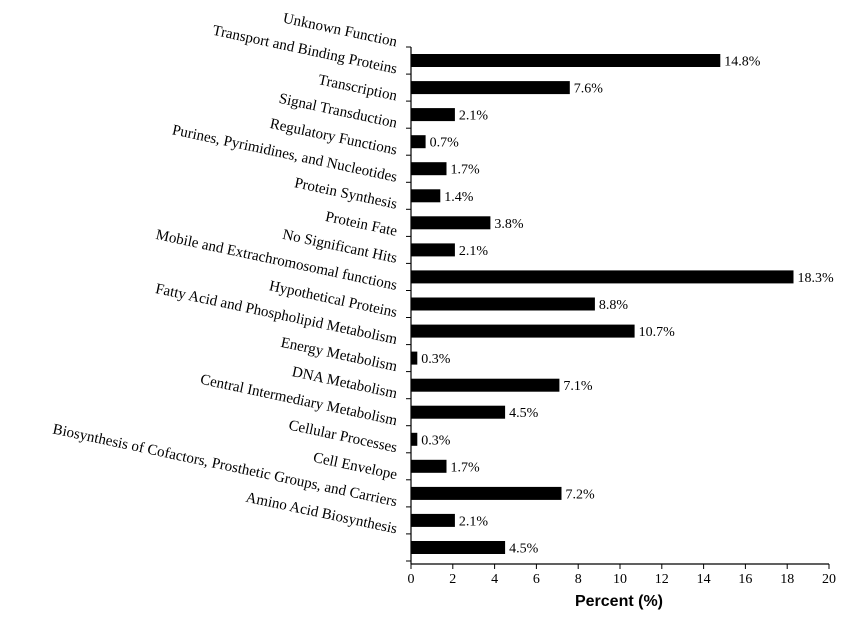 This screenshot has height=618, width=846. Describe the element at coordinates (503, 304) in the screenshot. I see `bar-mobile-and-extrachromosomal-functions` at that location.